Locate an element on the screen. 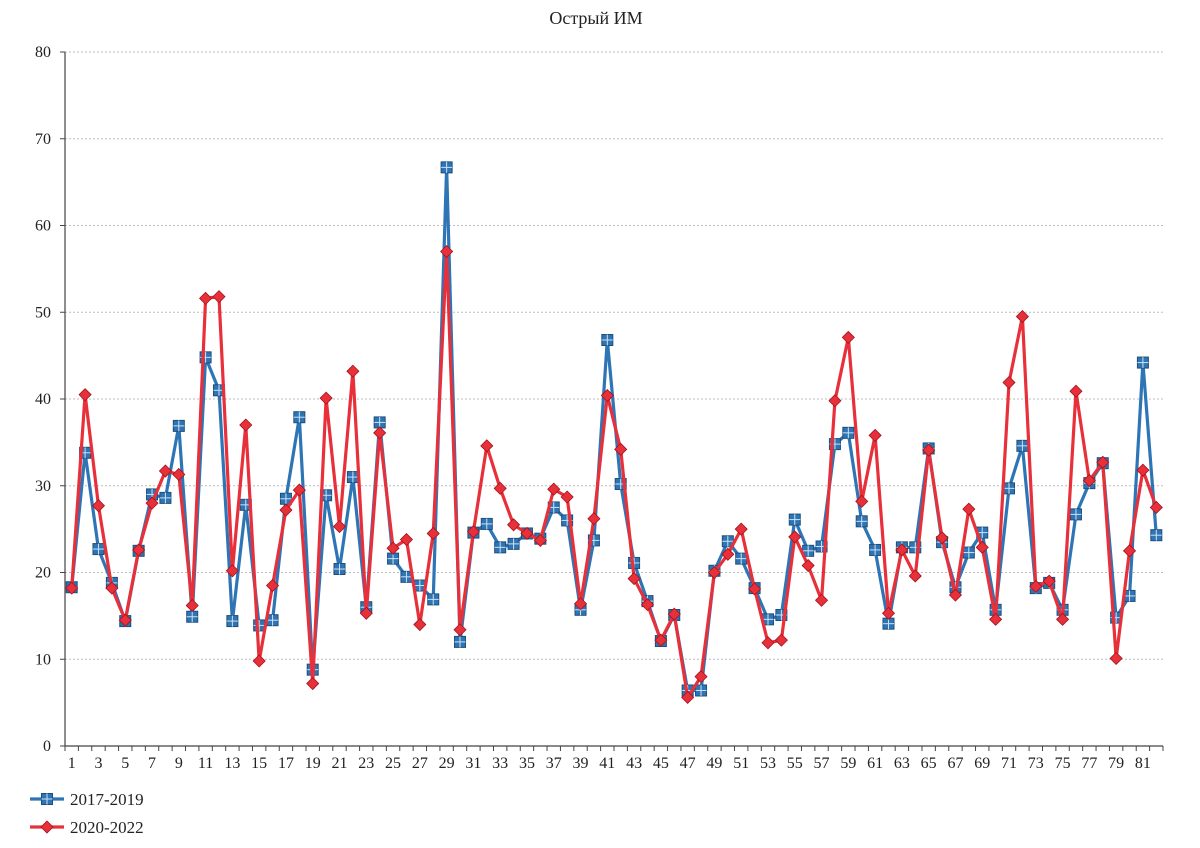 Image resolution: width=1200 pixels, height=848 pixels. x-tick-label: 15 is located at coordinates (259, 763).